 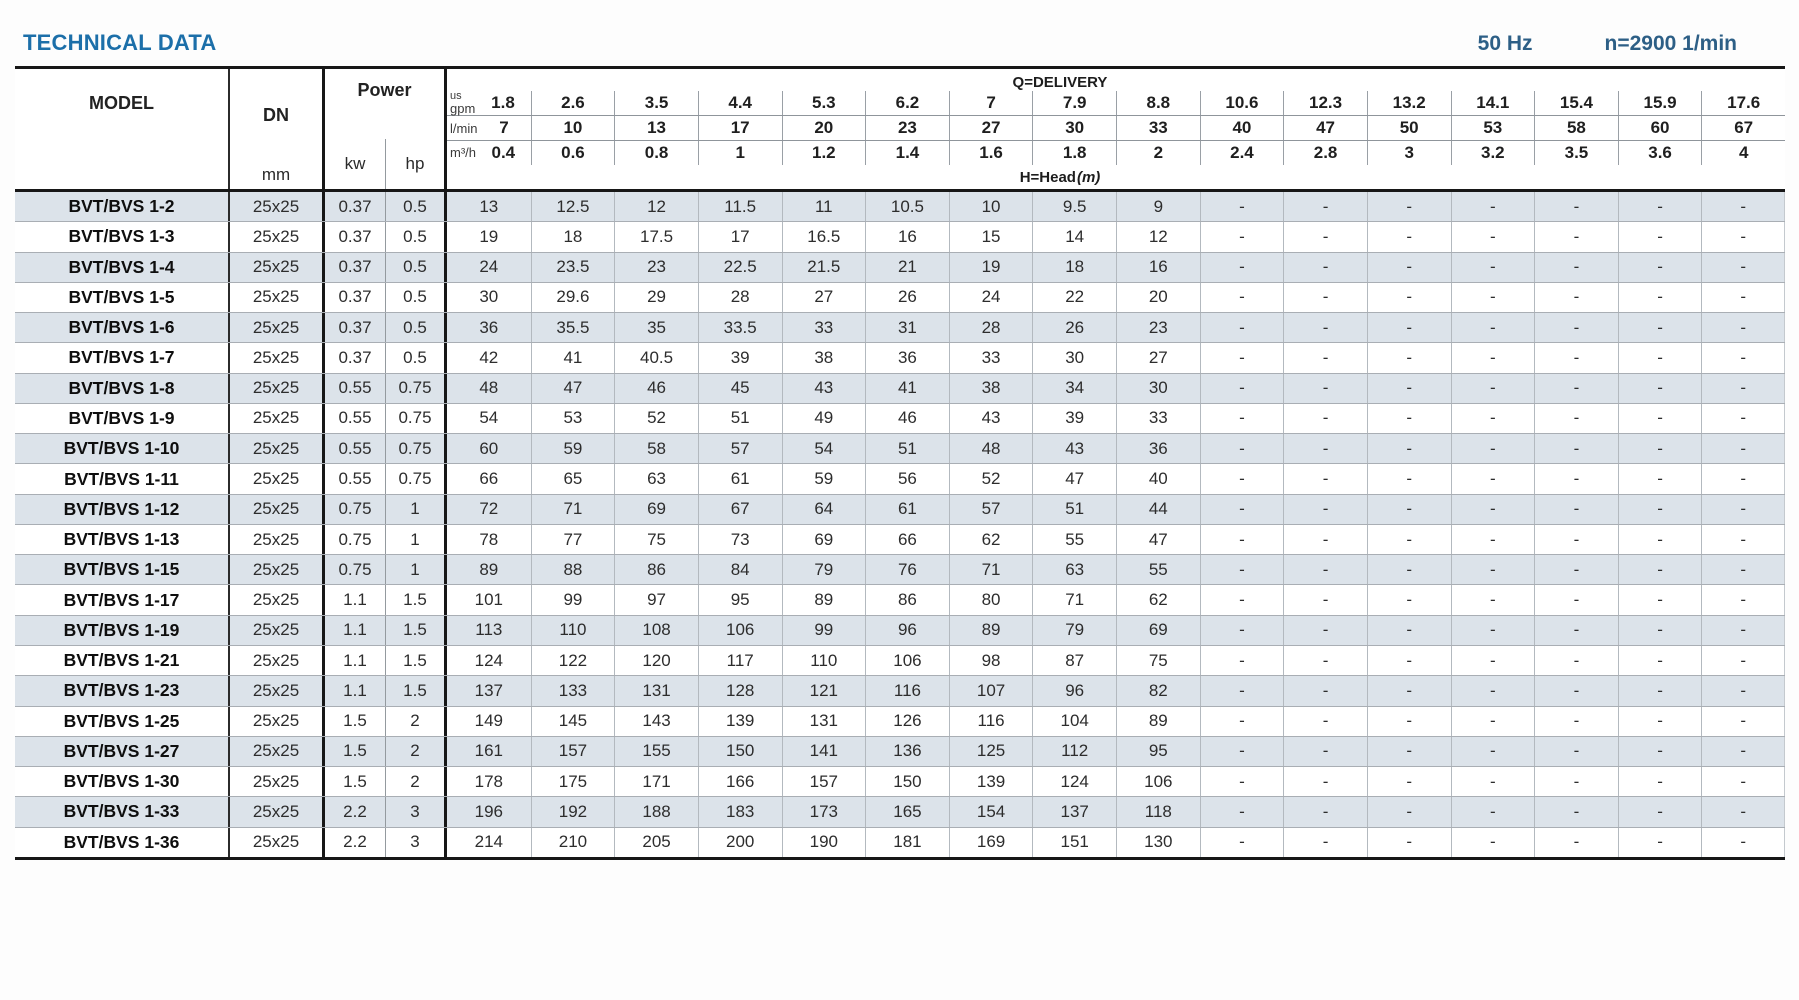 What do you see at coordinates (1158, 570) in the screenshot?
I see `head-cell: 55` at bounding box center [1158, 570].